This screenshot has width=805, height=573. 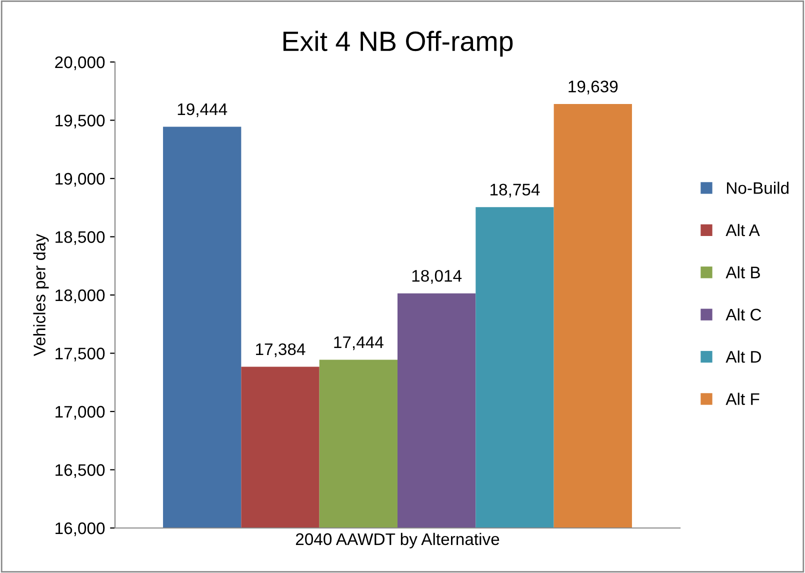 What do you see at coordinates (80, 121) in the screenshot?
I see `y-tick-label: 19,500` at bounding box center [80, 121].